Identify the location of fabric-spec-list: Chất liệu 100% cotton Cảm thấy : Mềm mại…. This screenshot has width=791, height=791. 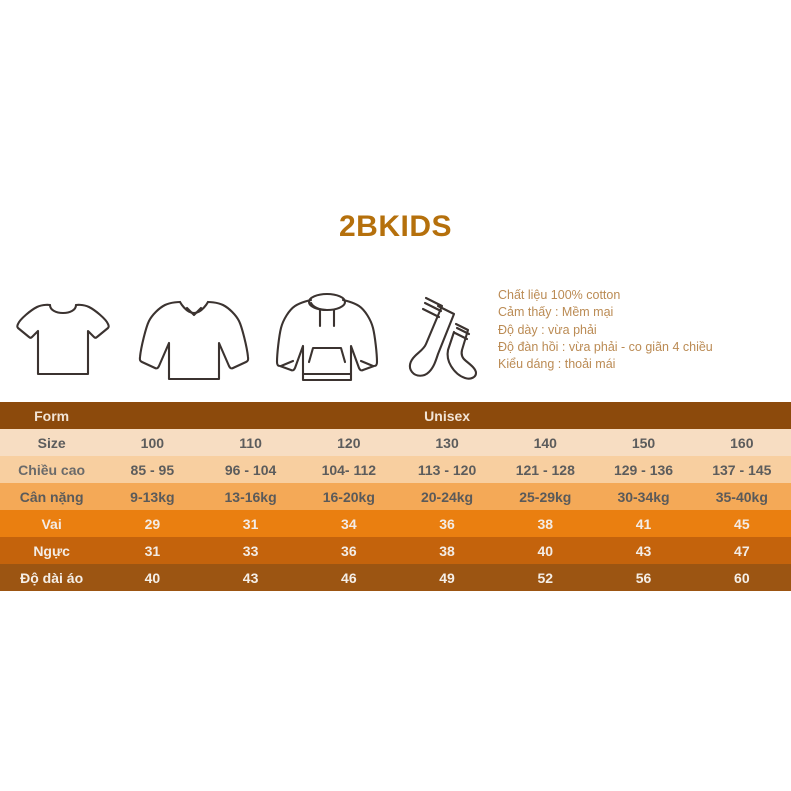
(644, 330).